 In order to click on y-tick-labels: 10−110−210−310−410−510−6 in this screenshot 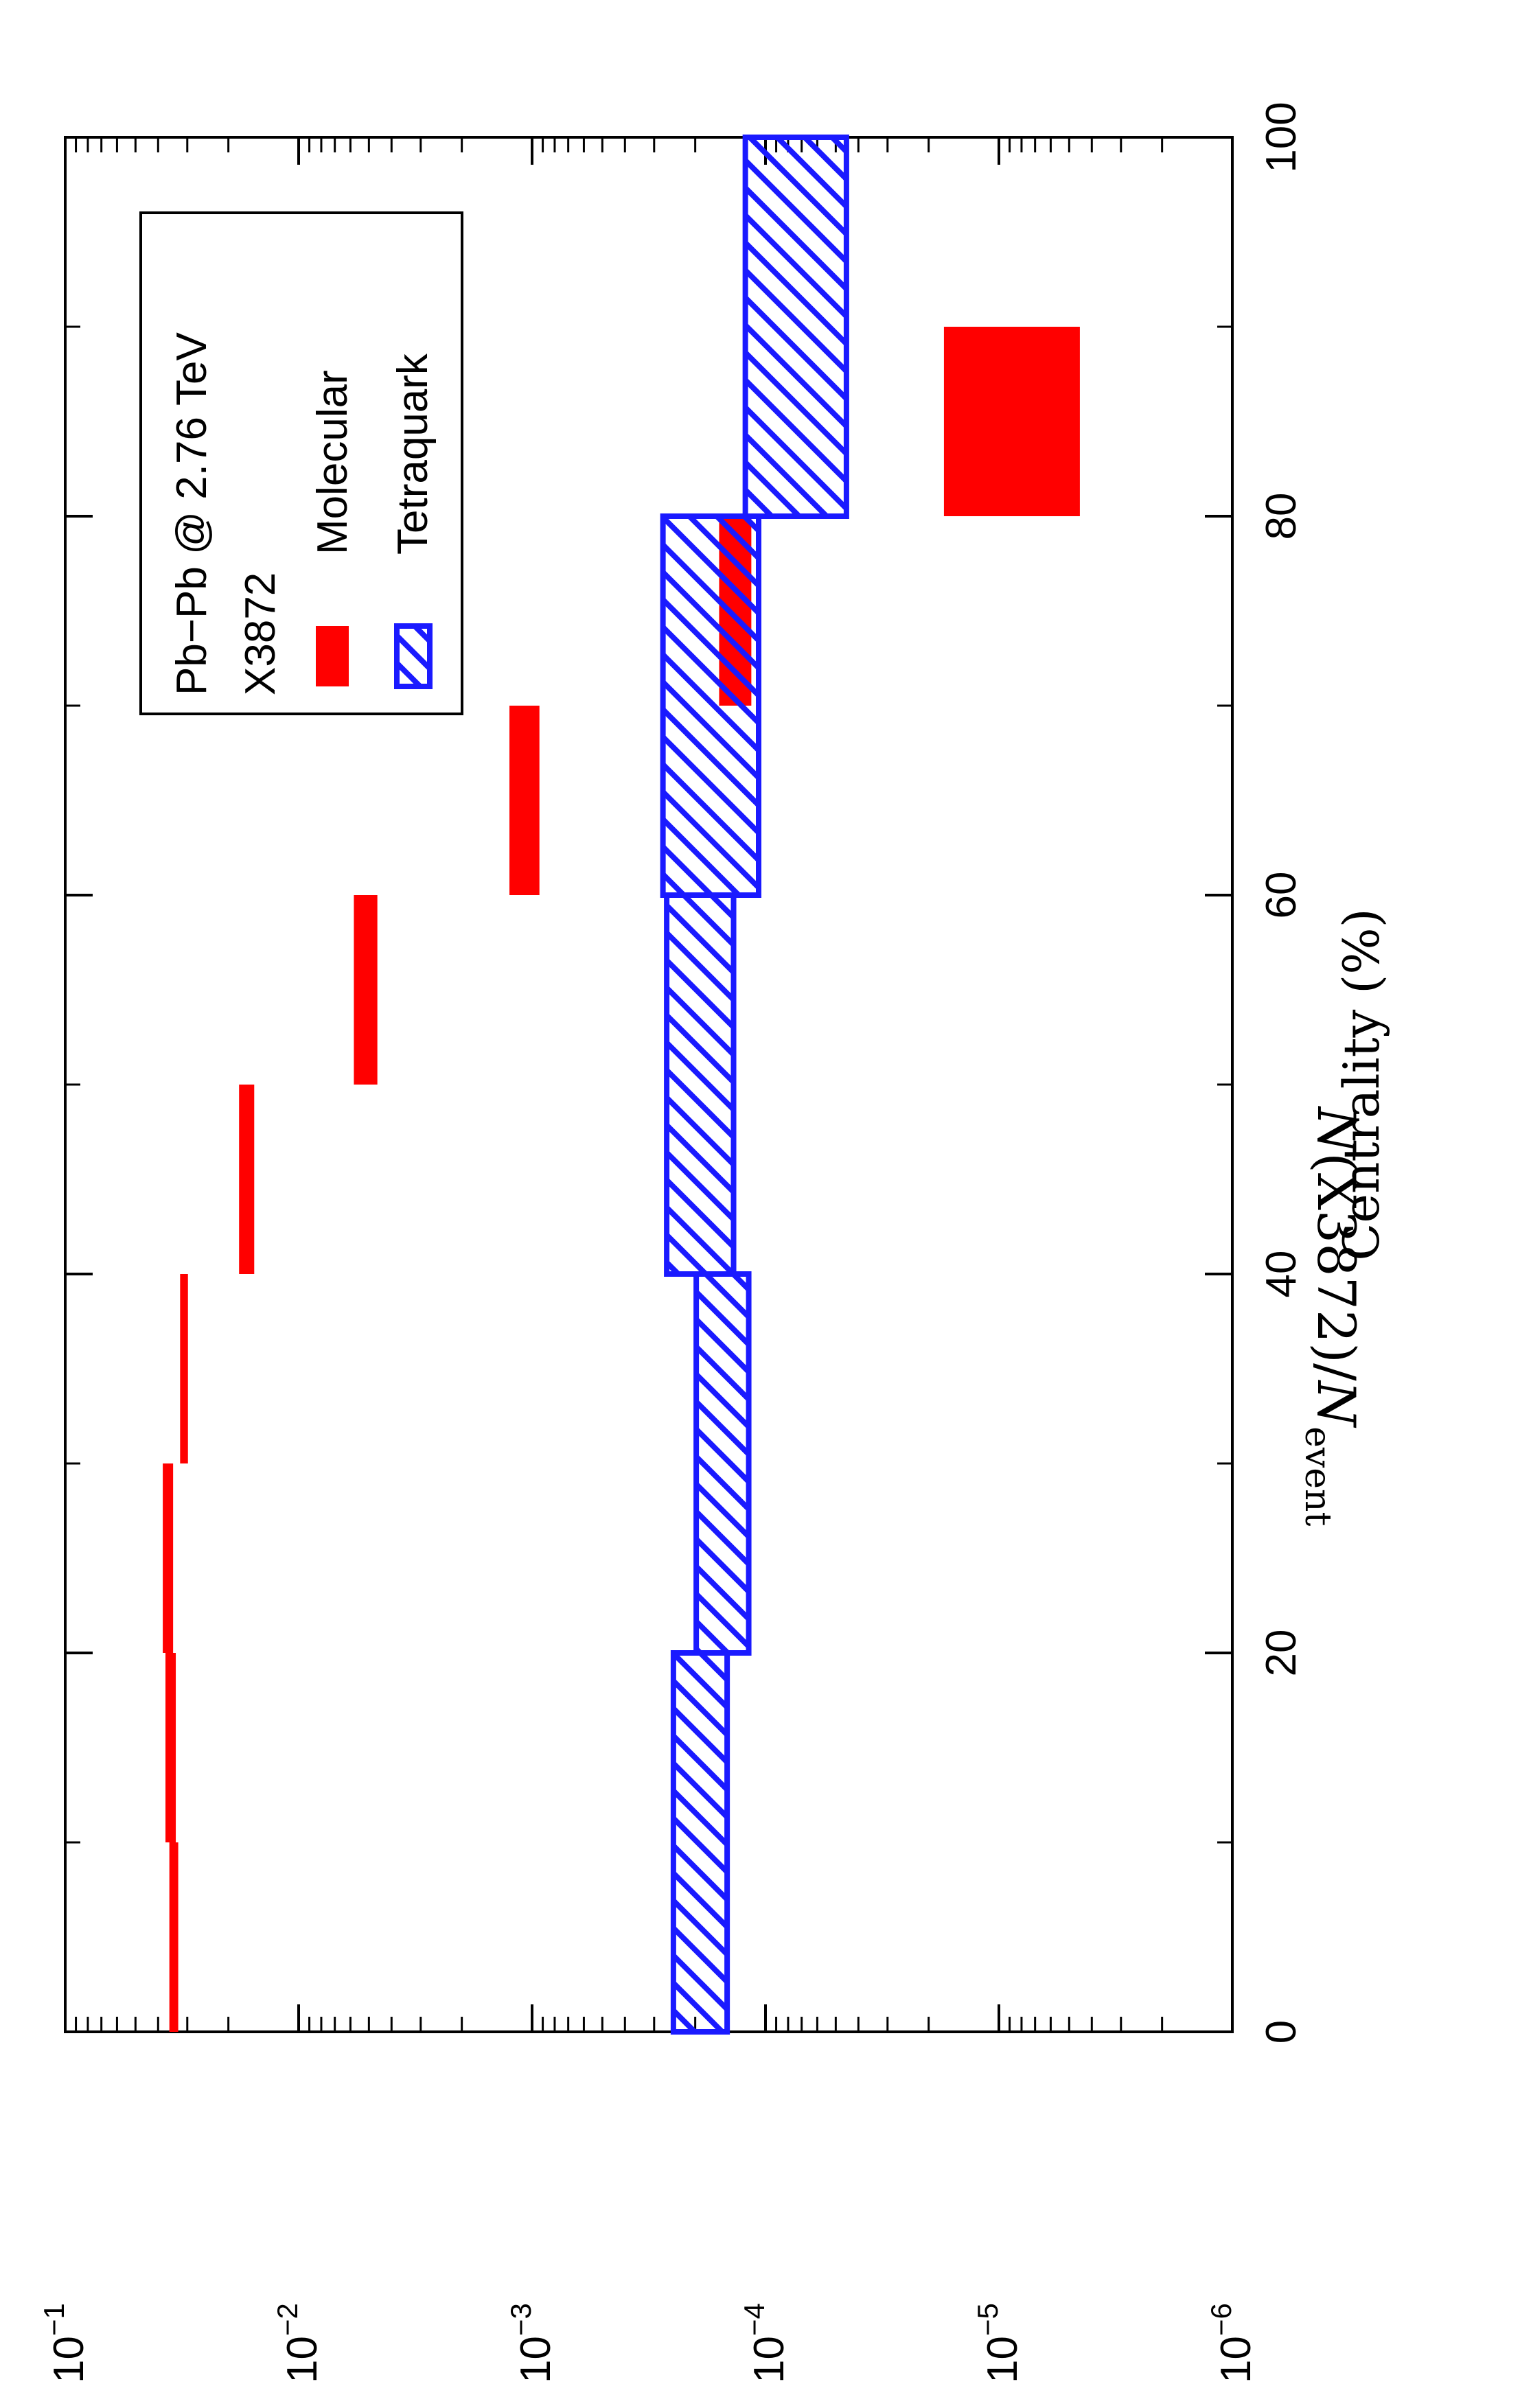, I will do `click(649, 2343)`.